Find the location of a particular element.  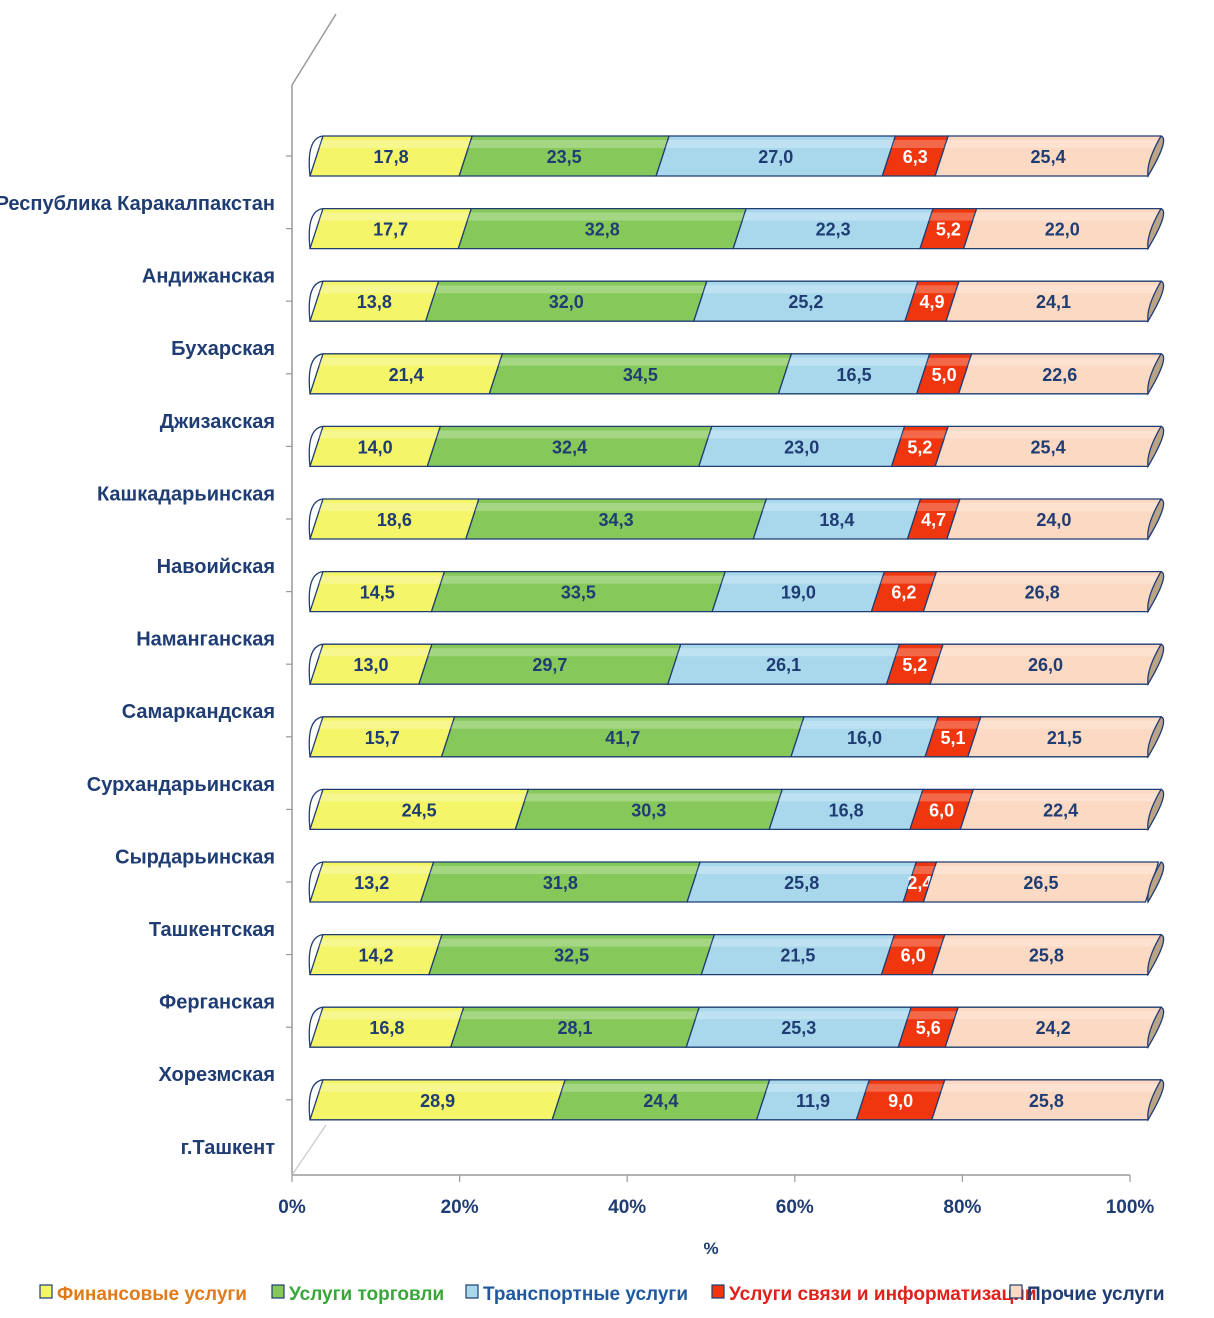

data-label: 30,3 is located at coordinates (648, 810).